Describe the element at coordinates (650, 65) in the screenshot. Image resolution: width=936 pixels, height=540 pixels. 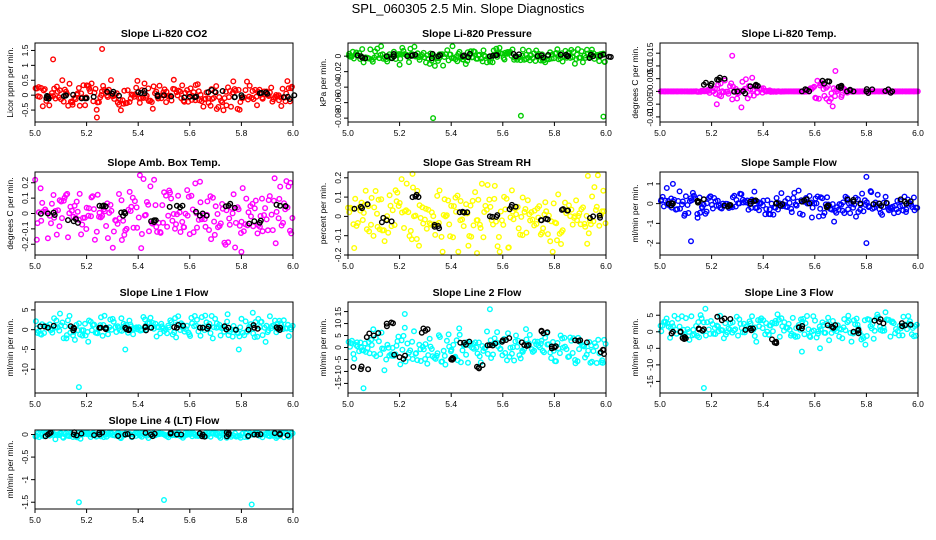
I see `y-tick-label: 0.01` at that location.